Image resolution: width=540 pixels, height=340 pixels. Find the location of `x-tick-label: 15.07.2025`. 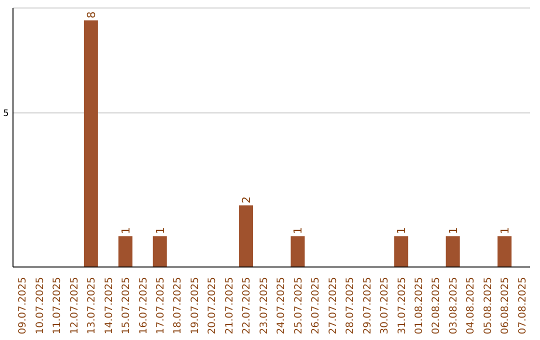

x-tick-label: 15.07.2025 is located at coordinates (126, 305).